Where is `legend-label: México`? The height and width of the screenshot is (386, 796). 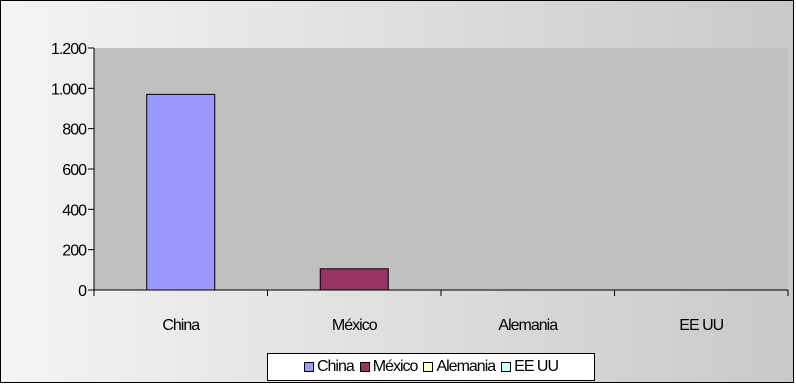
legend-label: México is located at coordinates (395, 366).